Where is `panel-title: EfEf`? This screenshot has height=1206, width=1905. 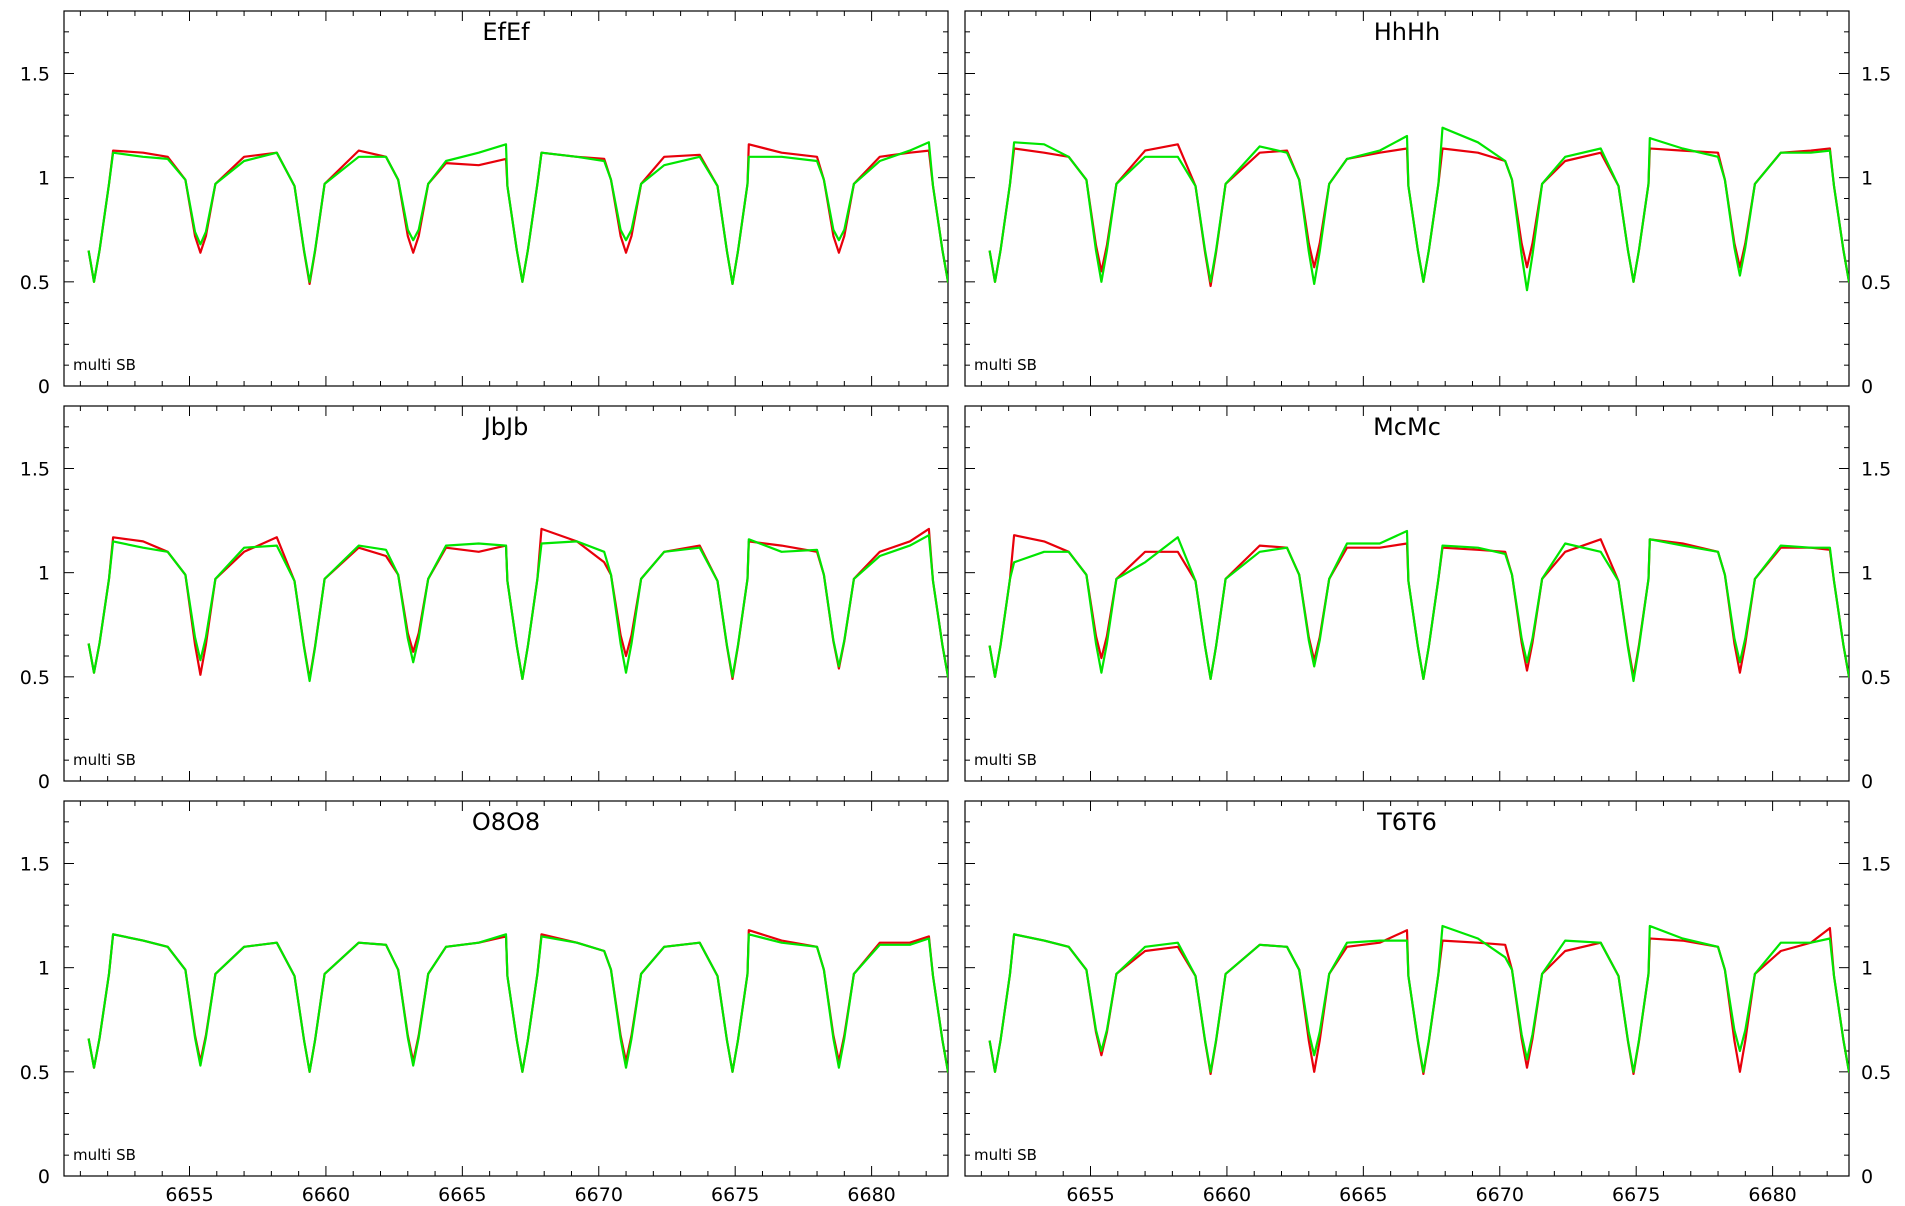
panel-title: EfEf is located at coordinates (506, 32).